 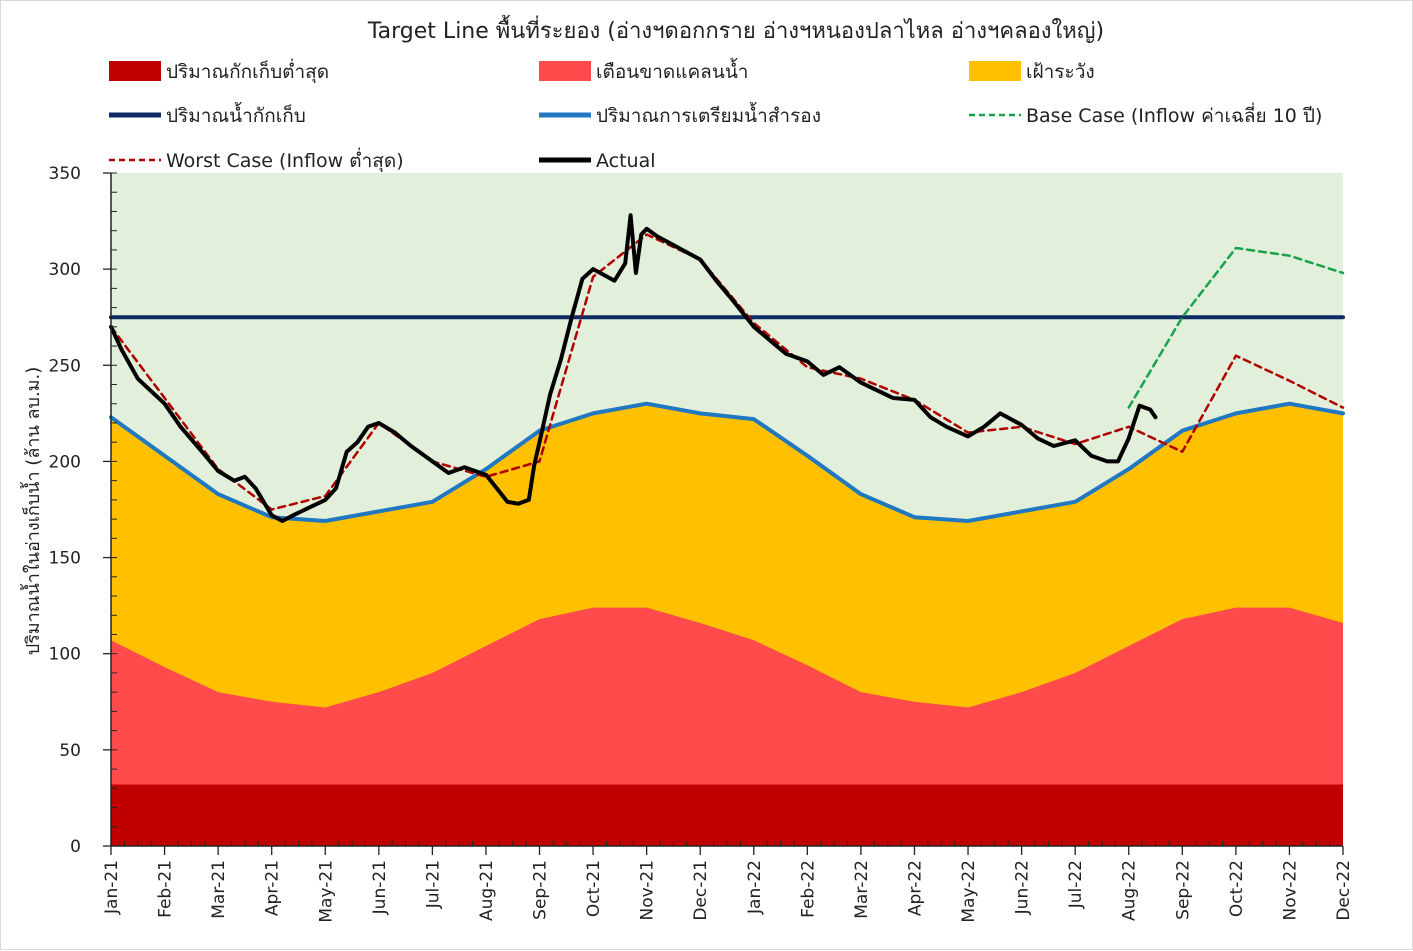 What do you see at coordinates (648, 890) in the screenshot?
I see `x-tick-label: Nov-21` at bounding box center [648, 890].